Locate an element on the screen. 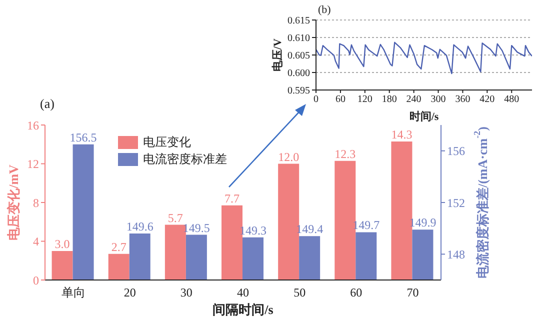 This screenshot has width=540, height=322. y-tick-label: 0.610 is located at coordinates (299, 38).